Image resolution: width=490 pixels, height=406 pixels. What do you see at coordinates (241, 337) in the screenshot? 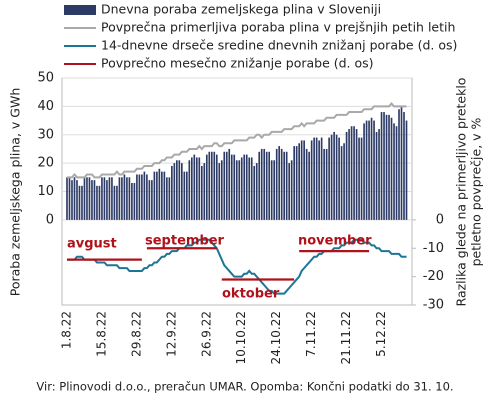
I see `x-tick-label: 10.10.22` at bounding box center [241, 337].